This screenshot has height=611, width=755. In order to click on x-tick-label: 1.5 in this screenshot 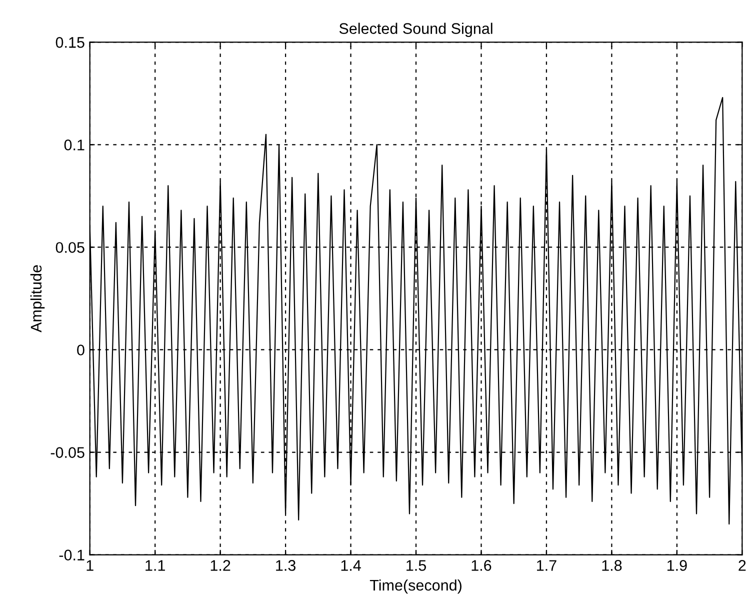, I will do `click(416, 565)`.